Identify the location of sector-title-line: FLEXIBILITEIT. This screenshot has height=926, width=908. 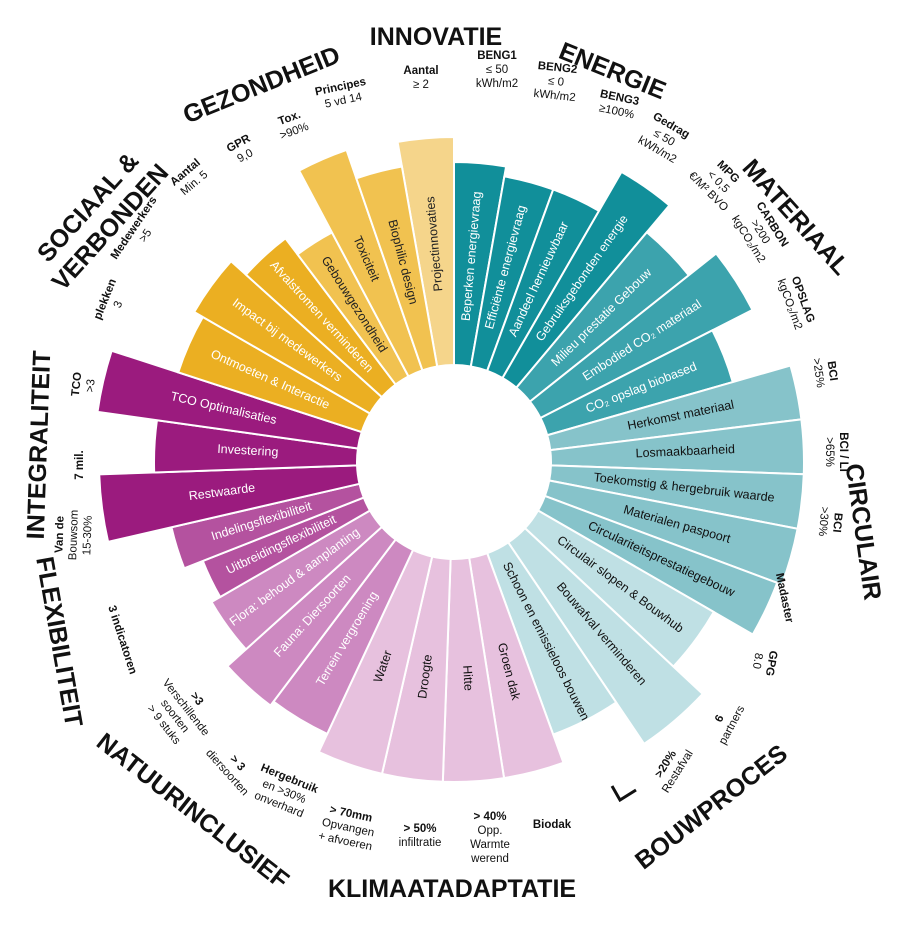
(59, 642).